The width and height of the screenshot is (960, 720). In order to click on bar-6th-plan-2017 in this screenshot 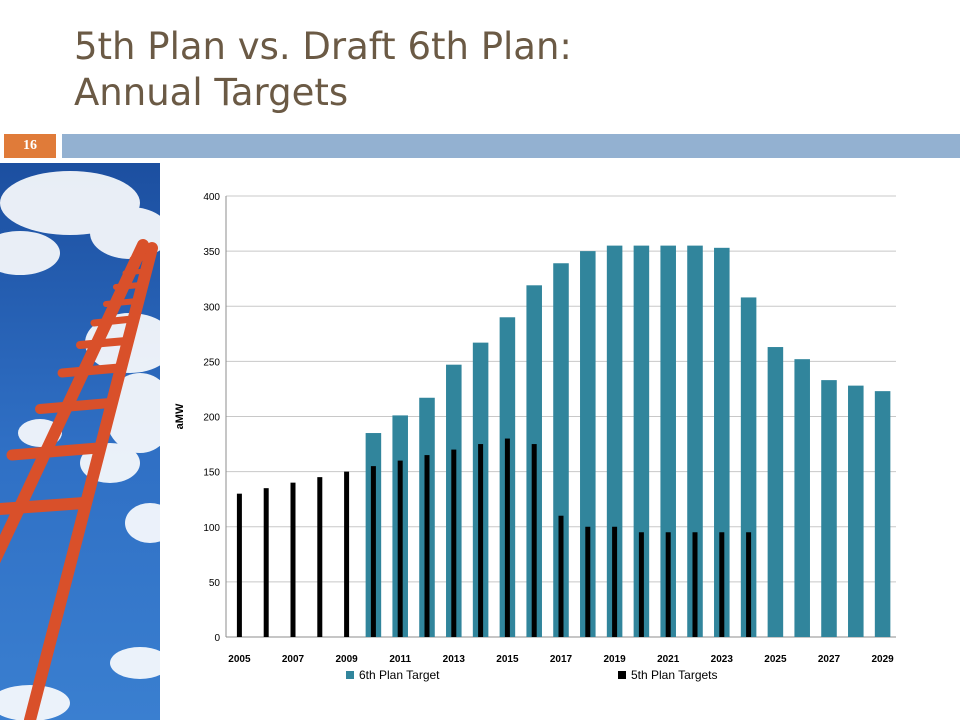, I will do `click(561, 450)`.